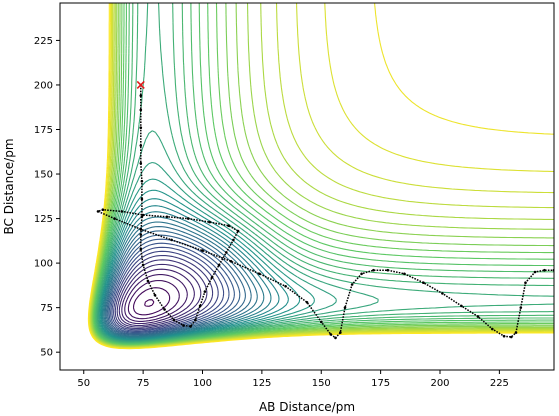  Describe the element at coordinates (43, 41) in the screenshot. I see `y-tick-label-225: 225` at that location.